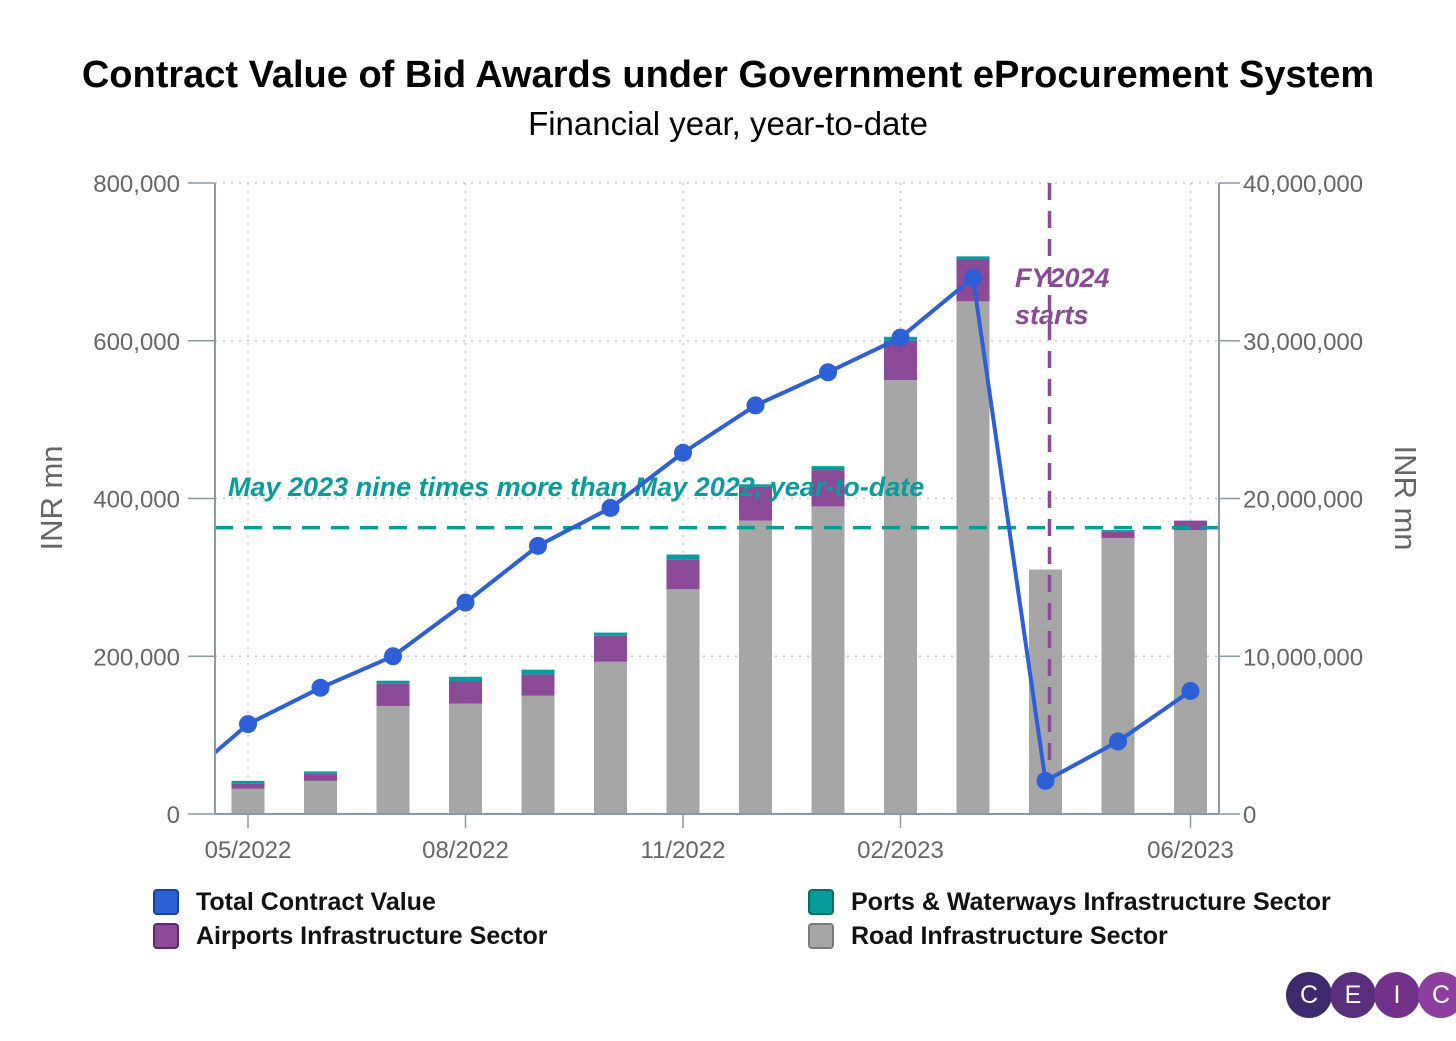 Image resolution: width=1456 pixels, height=1041 pixels. I want to click on y-tick-label-left: 400,000, so click(136, 500).